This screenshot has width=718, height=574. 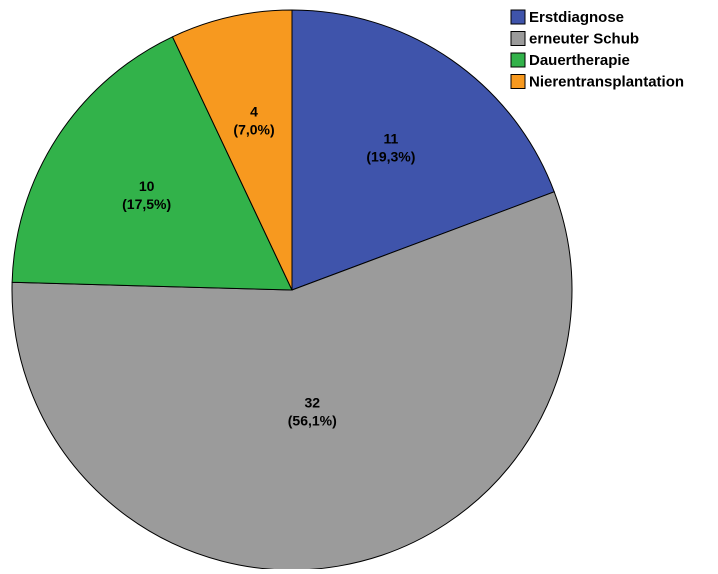 I want to click on legend-label: Erstdiagnose, so click(x=576, y=17).